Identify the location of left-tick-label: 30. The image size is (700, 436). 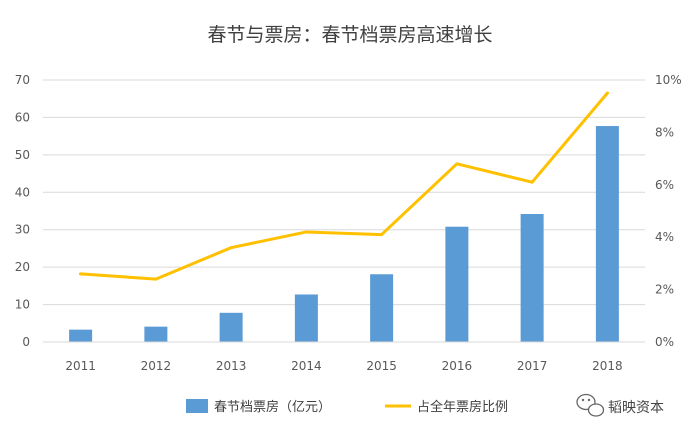
(22, 230).